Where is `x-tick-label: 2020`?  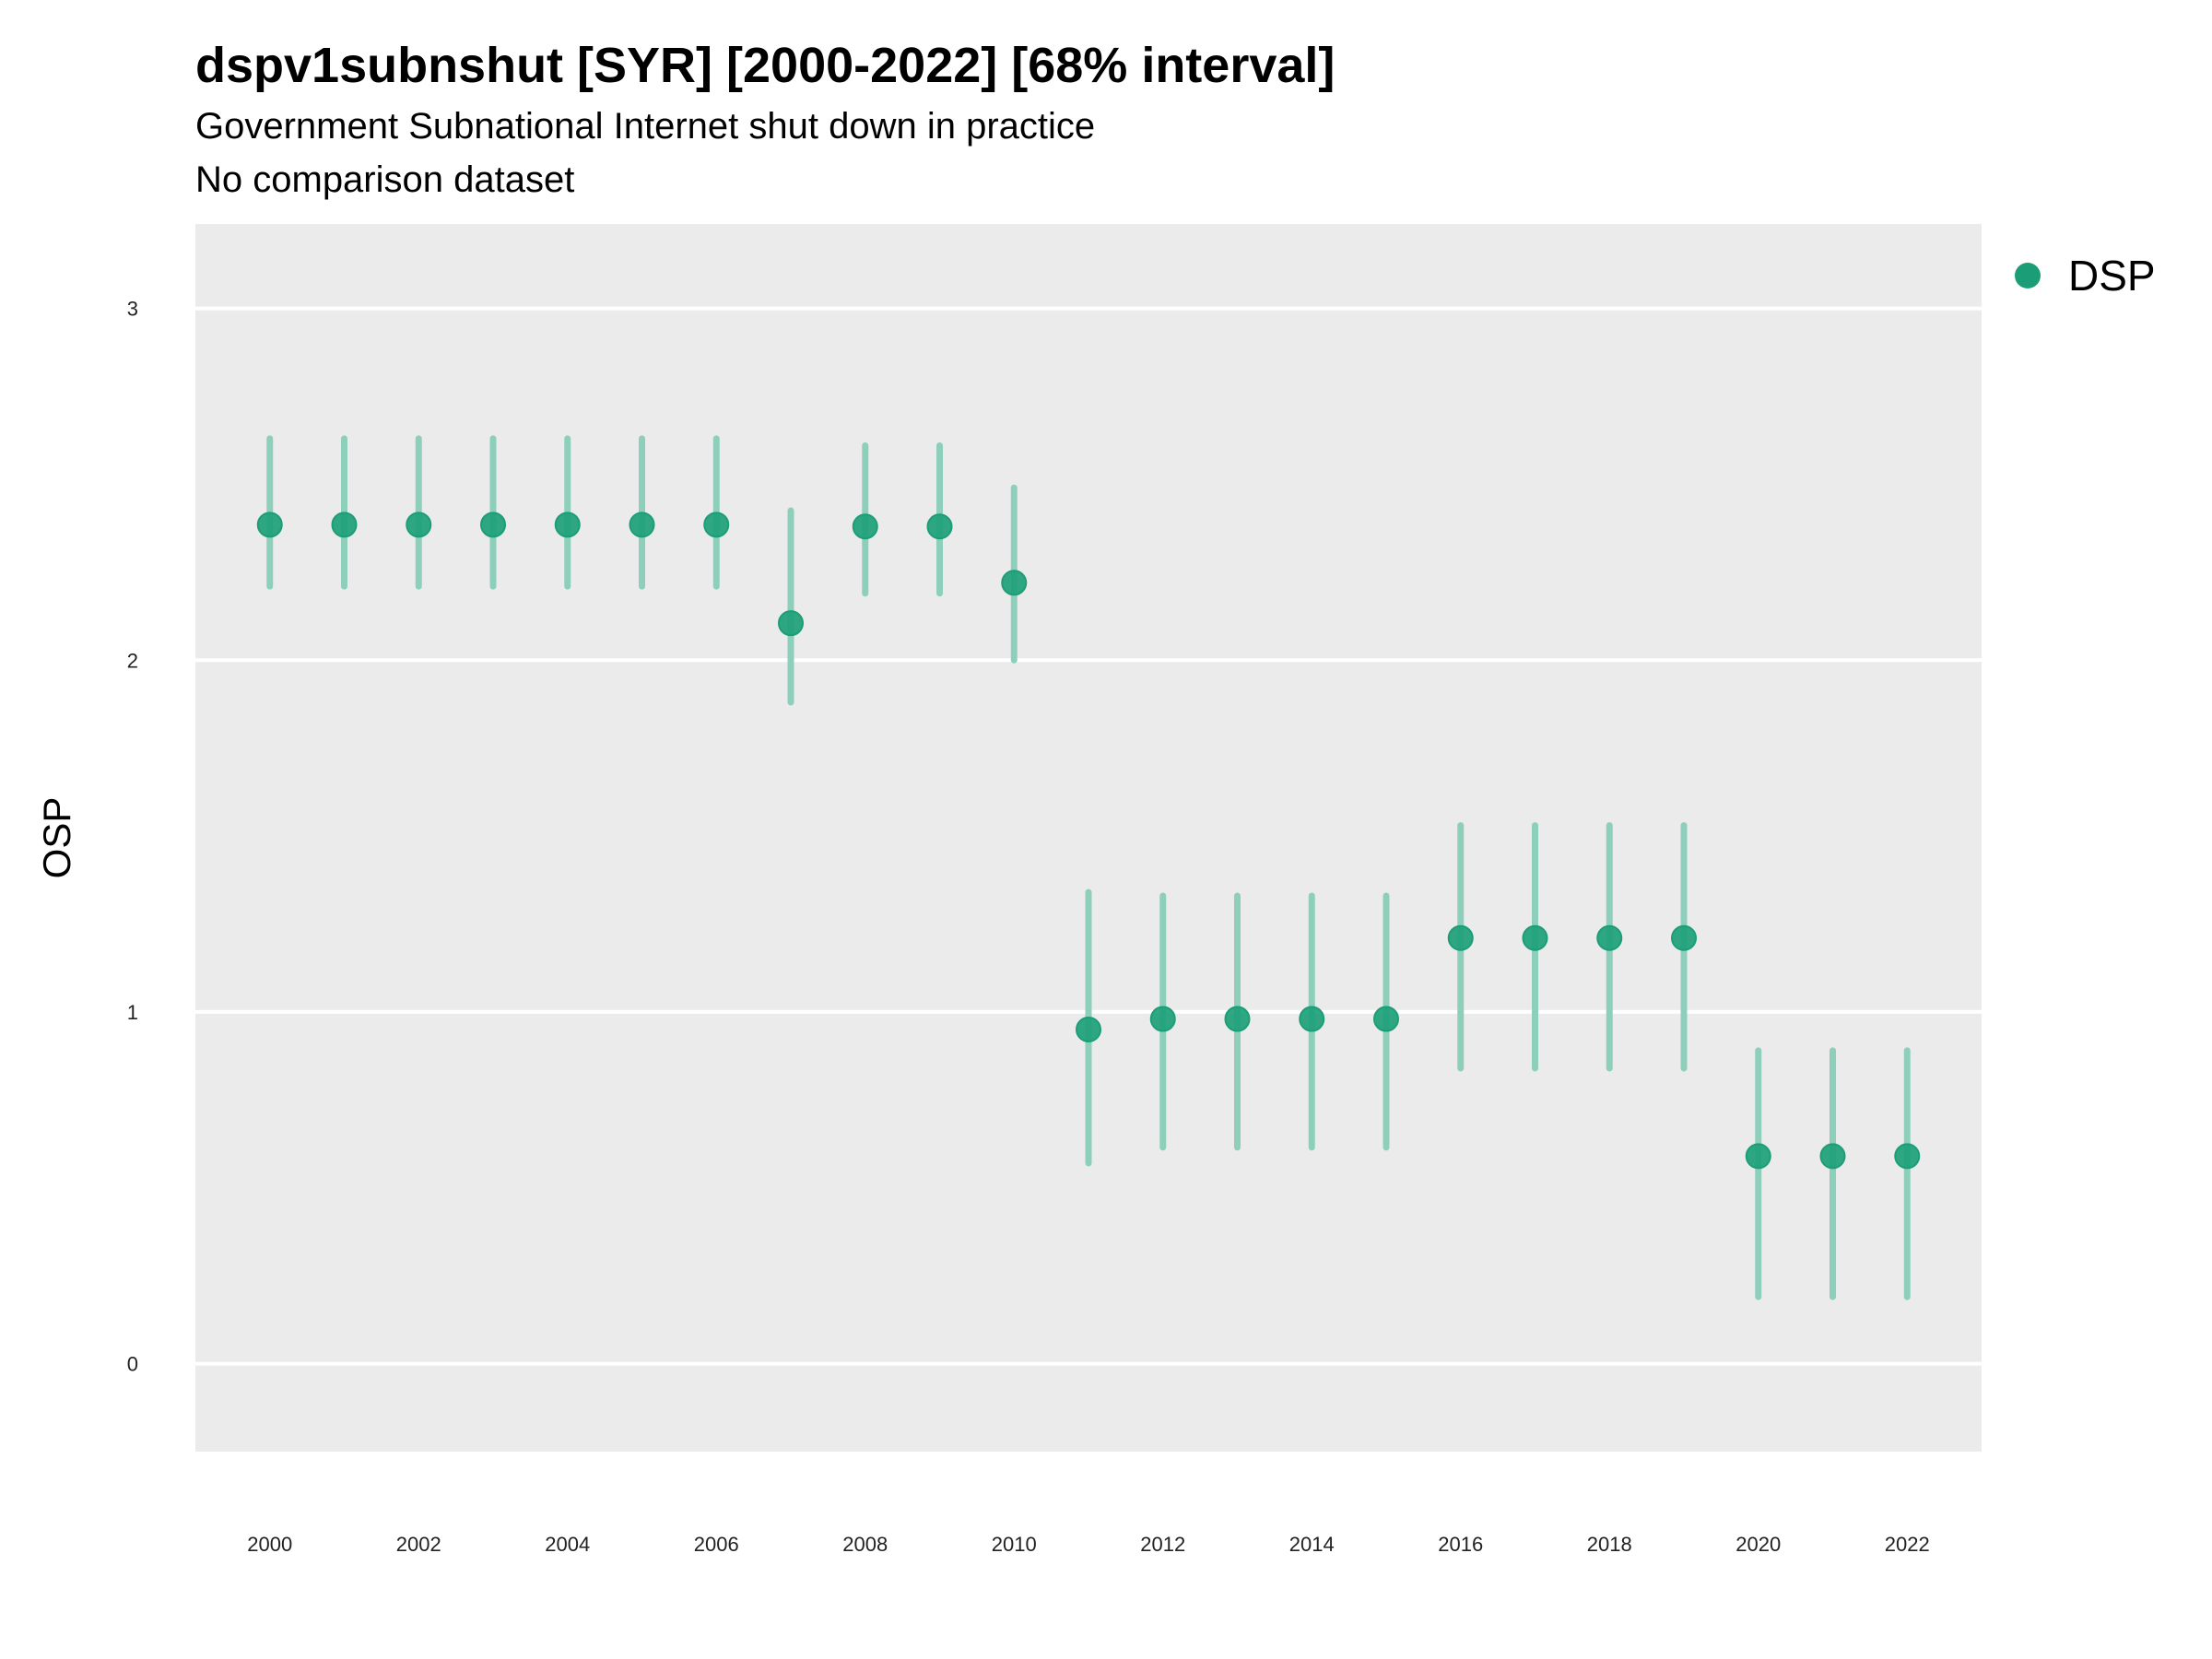 x-tick-label: 2020 is located at coordinates (1758, 1544).